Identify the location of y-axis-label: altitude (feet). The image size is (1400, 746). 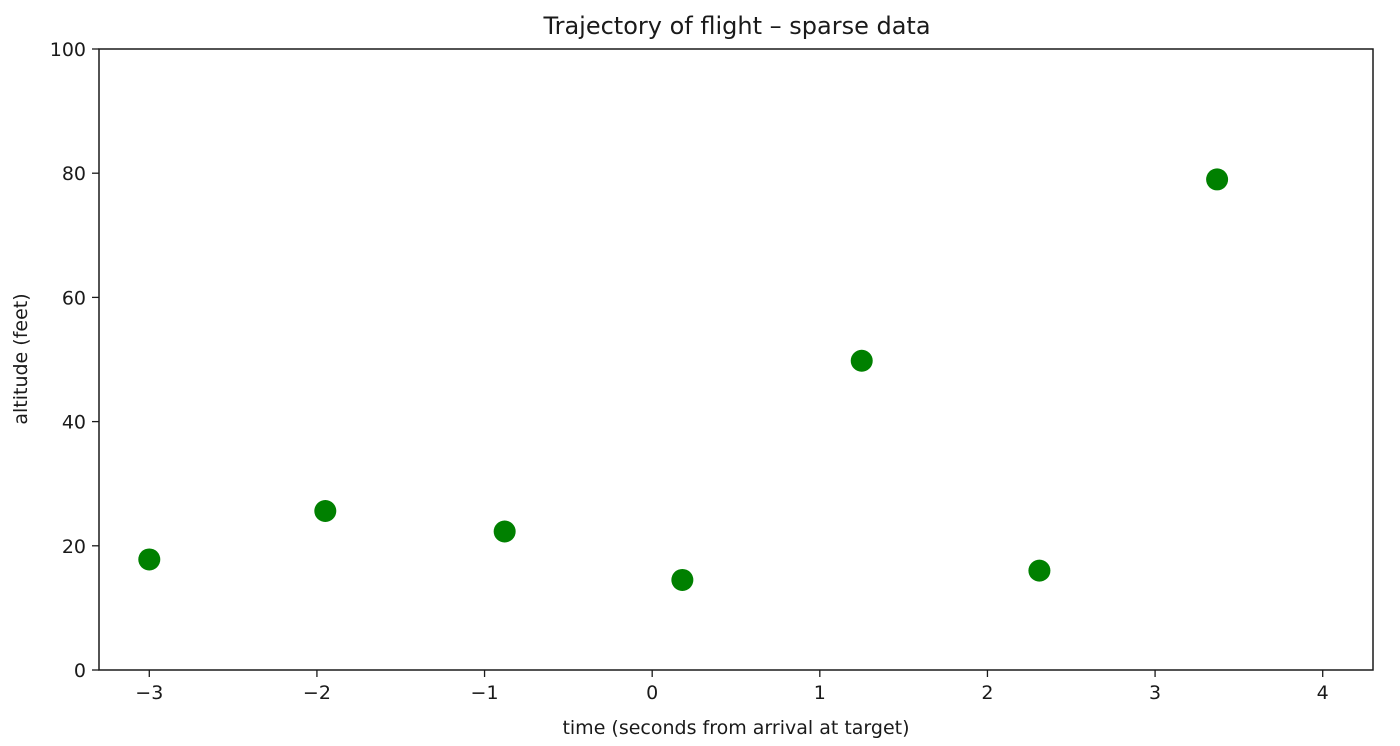
(21, 358).